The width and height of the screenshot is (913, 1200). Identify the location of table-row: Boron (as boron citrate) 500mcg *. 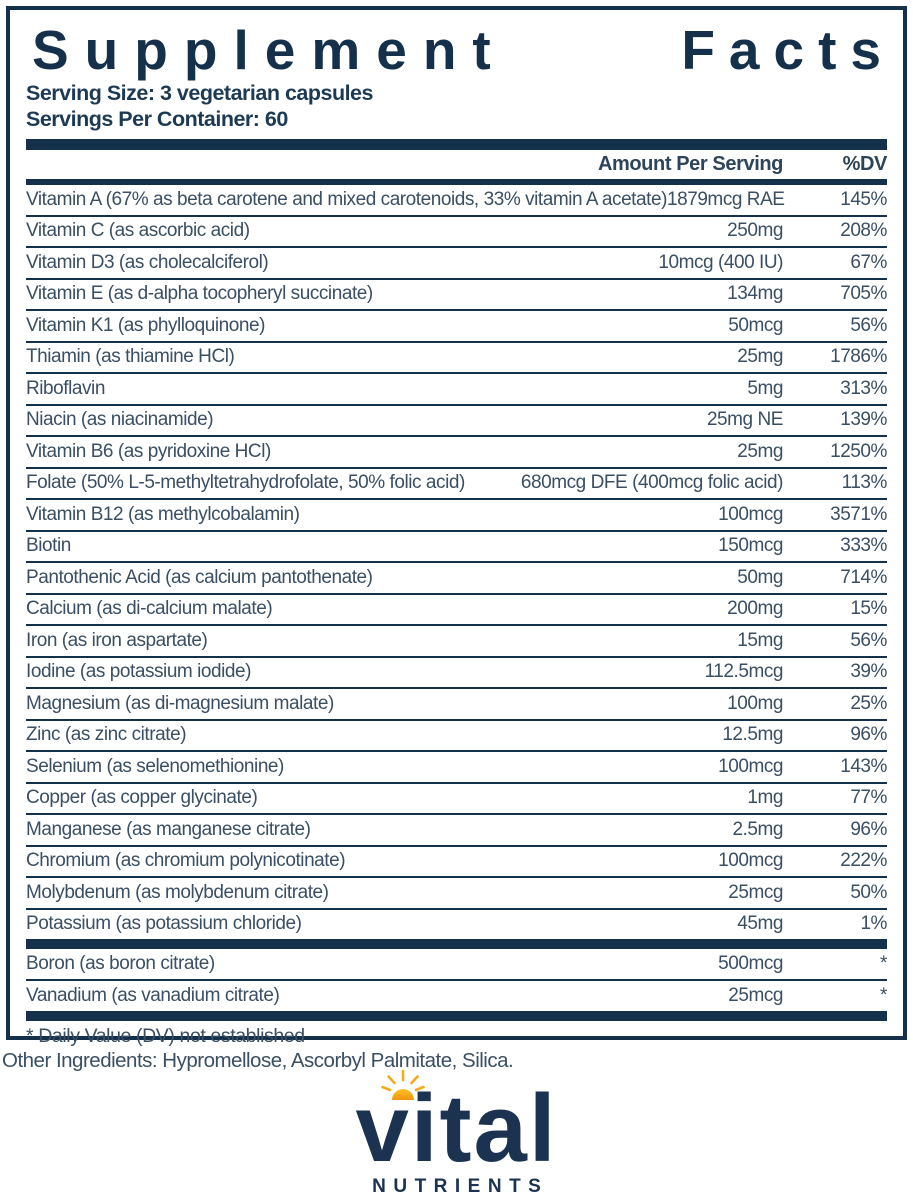
(456, 964).